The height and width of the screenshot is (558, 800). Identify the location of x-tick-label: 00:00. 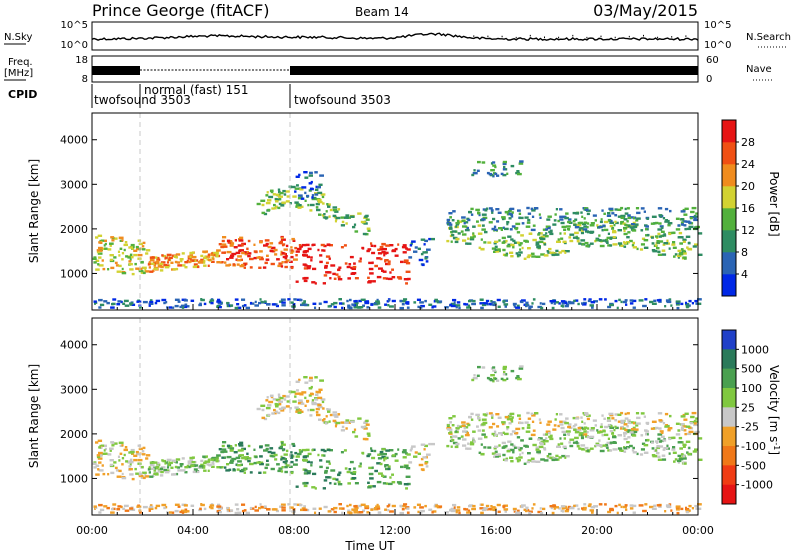
(92, 530).